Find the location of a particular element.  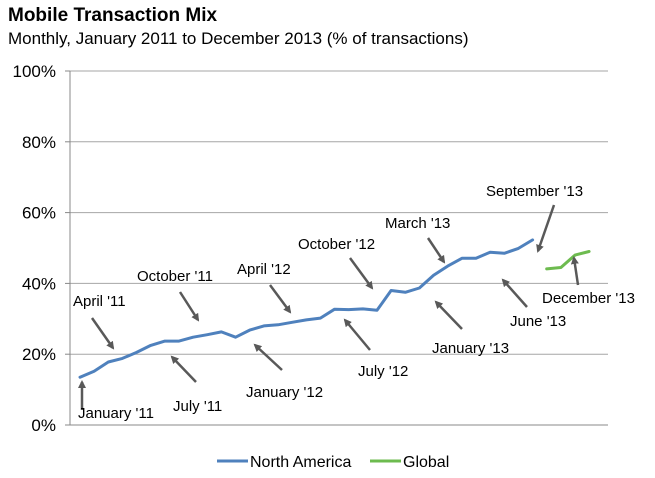

annotation-label: April '11 is located at coordinates (99, 301).